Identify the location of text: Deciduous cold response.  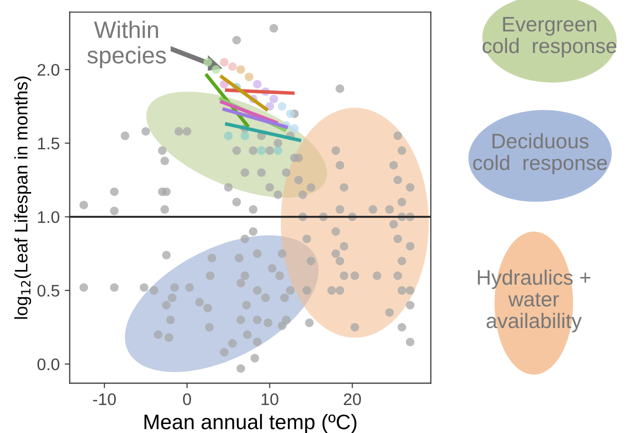
(540, 153).